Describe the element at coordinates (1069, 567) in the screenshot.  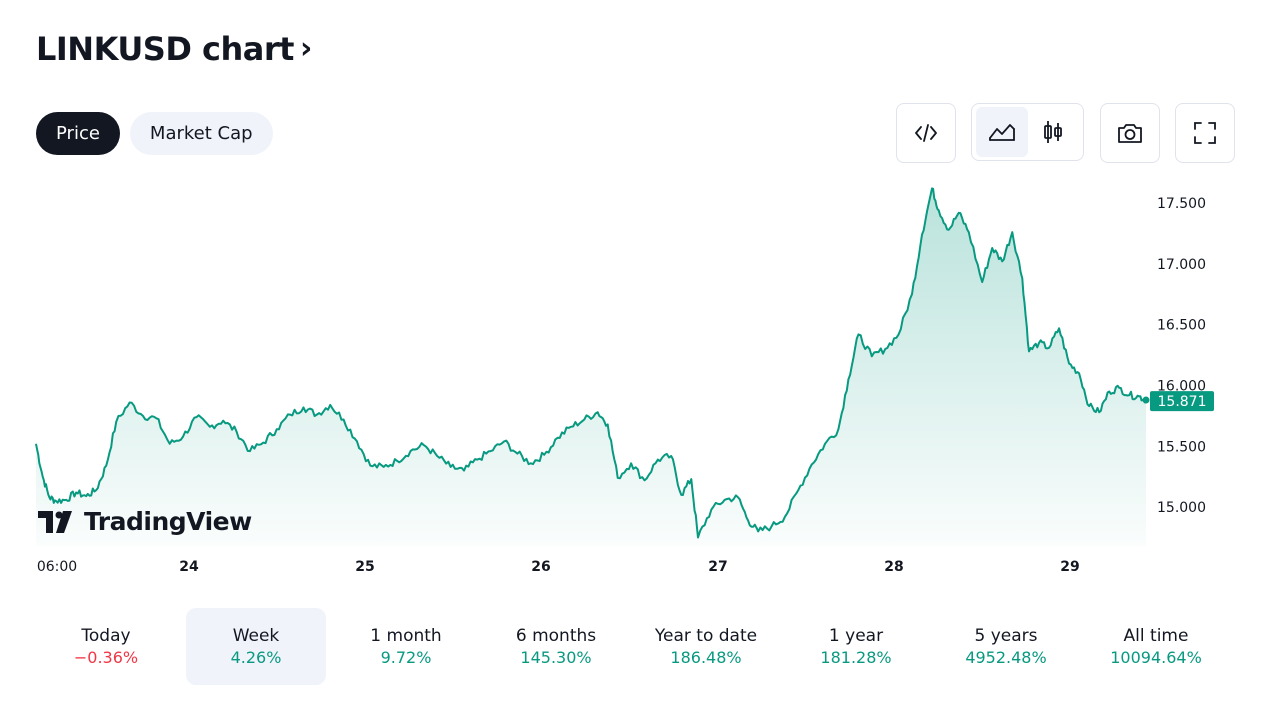
I see `x-tick-label: 29` at that location.